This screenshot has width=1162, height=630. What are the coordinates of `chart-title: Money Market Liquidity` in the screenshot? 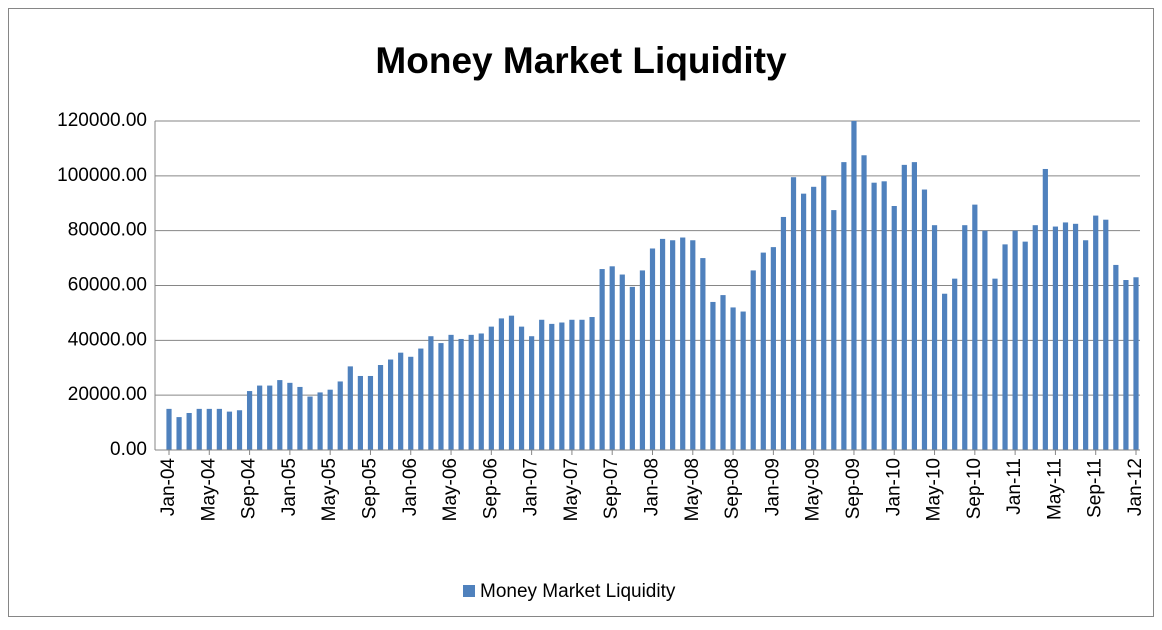 It's located at (581, 60).